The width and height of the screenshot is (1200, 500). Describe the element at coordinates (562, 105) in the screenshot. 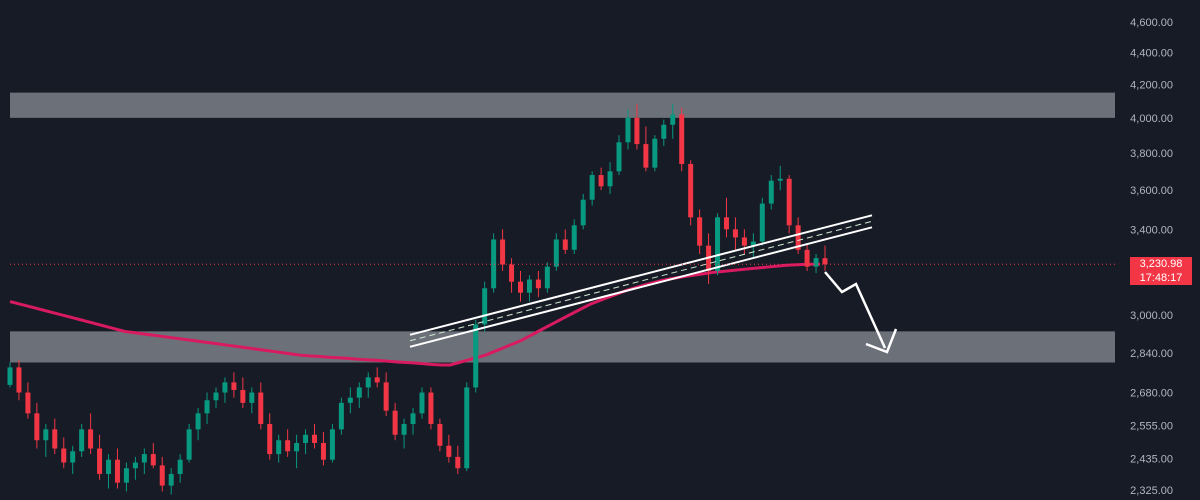

I see `resistance-zone` at that location.